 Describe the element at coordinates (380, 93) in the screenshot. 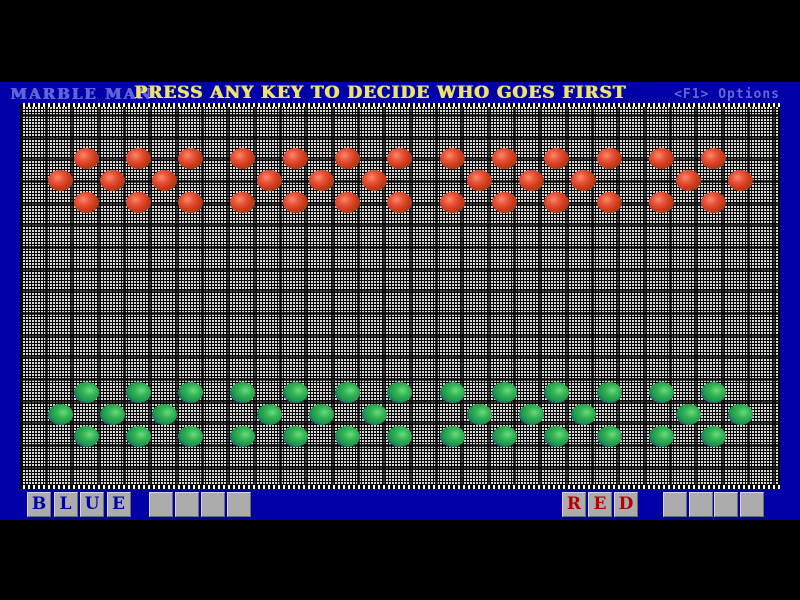

I see `status-message: PRESS ANY KEY TO DECIDE WHO GOES FIRST` at that location.